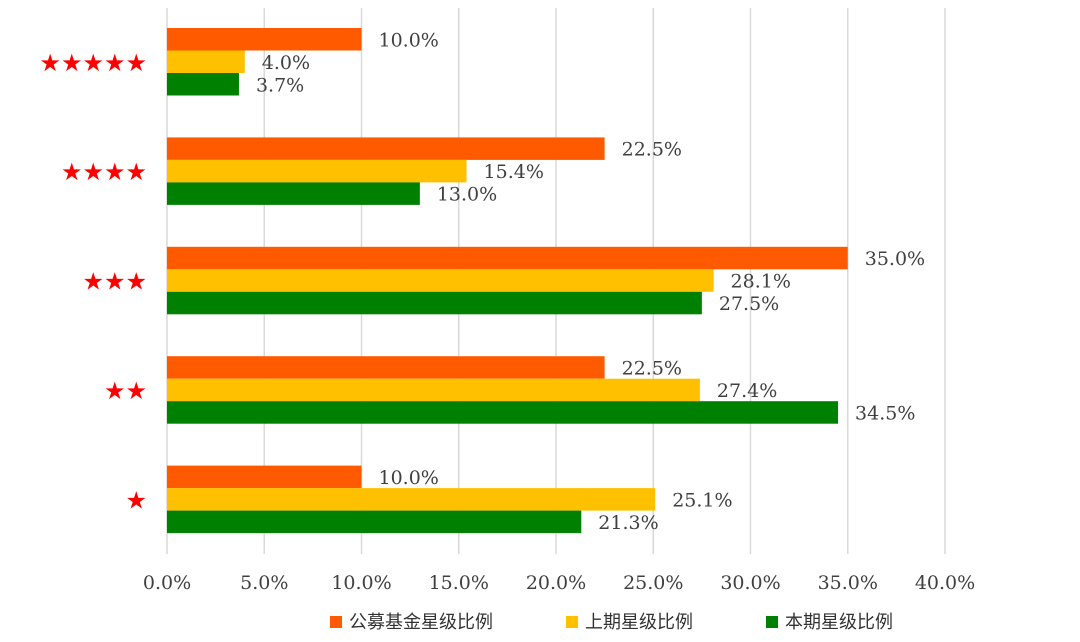 The width and height of the screenshot is (1080, 642). I want to click on data-label: 35.0%, so click(895, 259).